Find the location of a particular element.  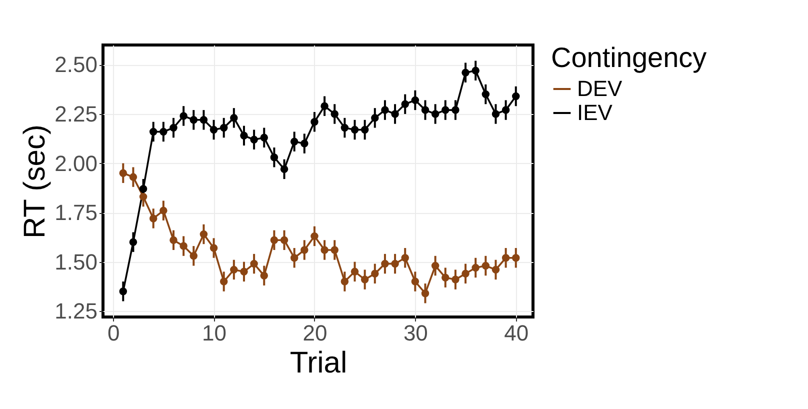

y-axis-title: RT (sec) is located at coordinates (35, 181).